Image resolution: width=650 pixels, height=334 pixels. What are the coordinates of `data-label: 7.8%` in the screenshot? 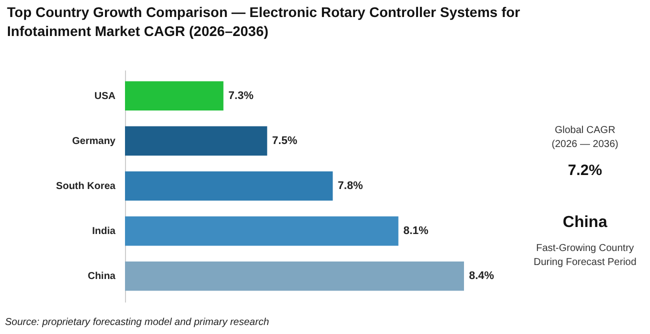 It's located at (351, 186).